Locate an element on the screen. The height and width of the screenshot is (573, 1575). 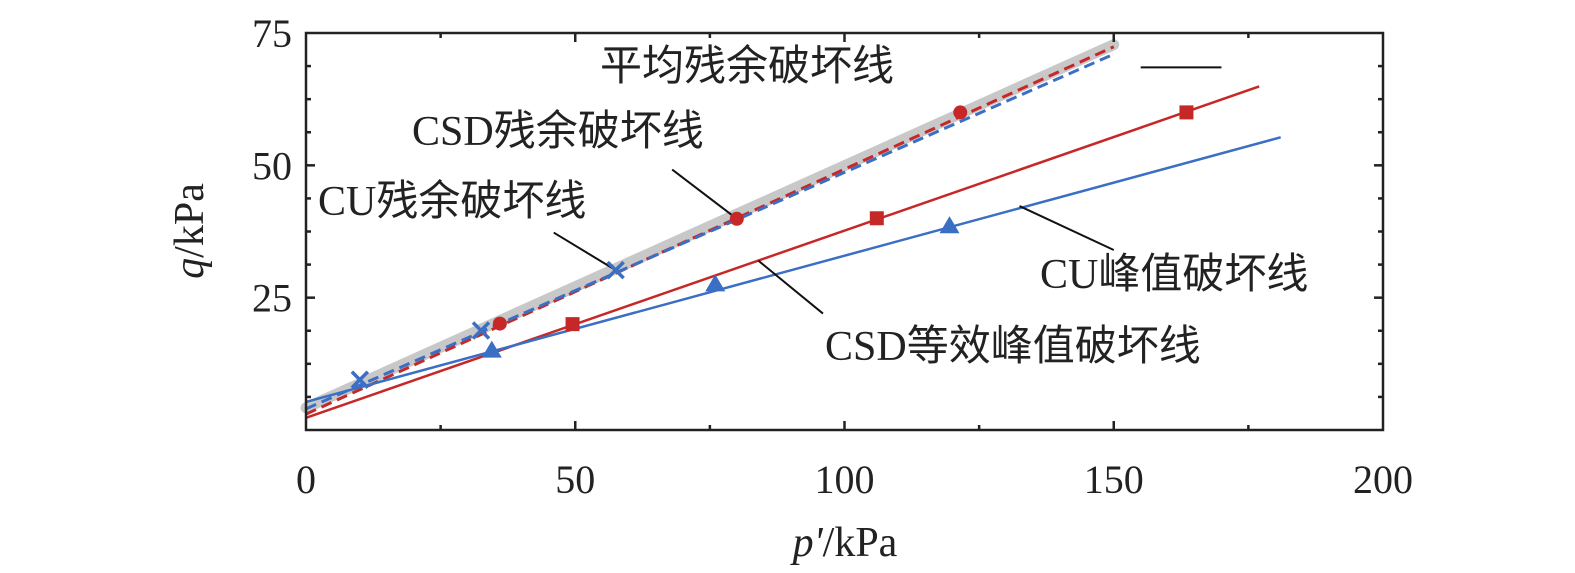
x-tick-label: 100 is located at coordinates (845, 479).